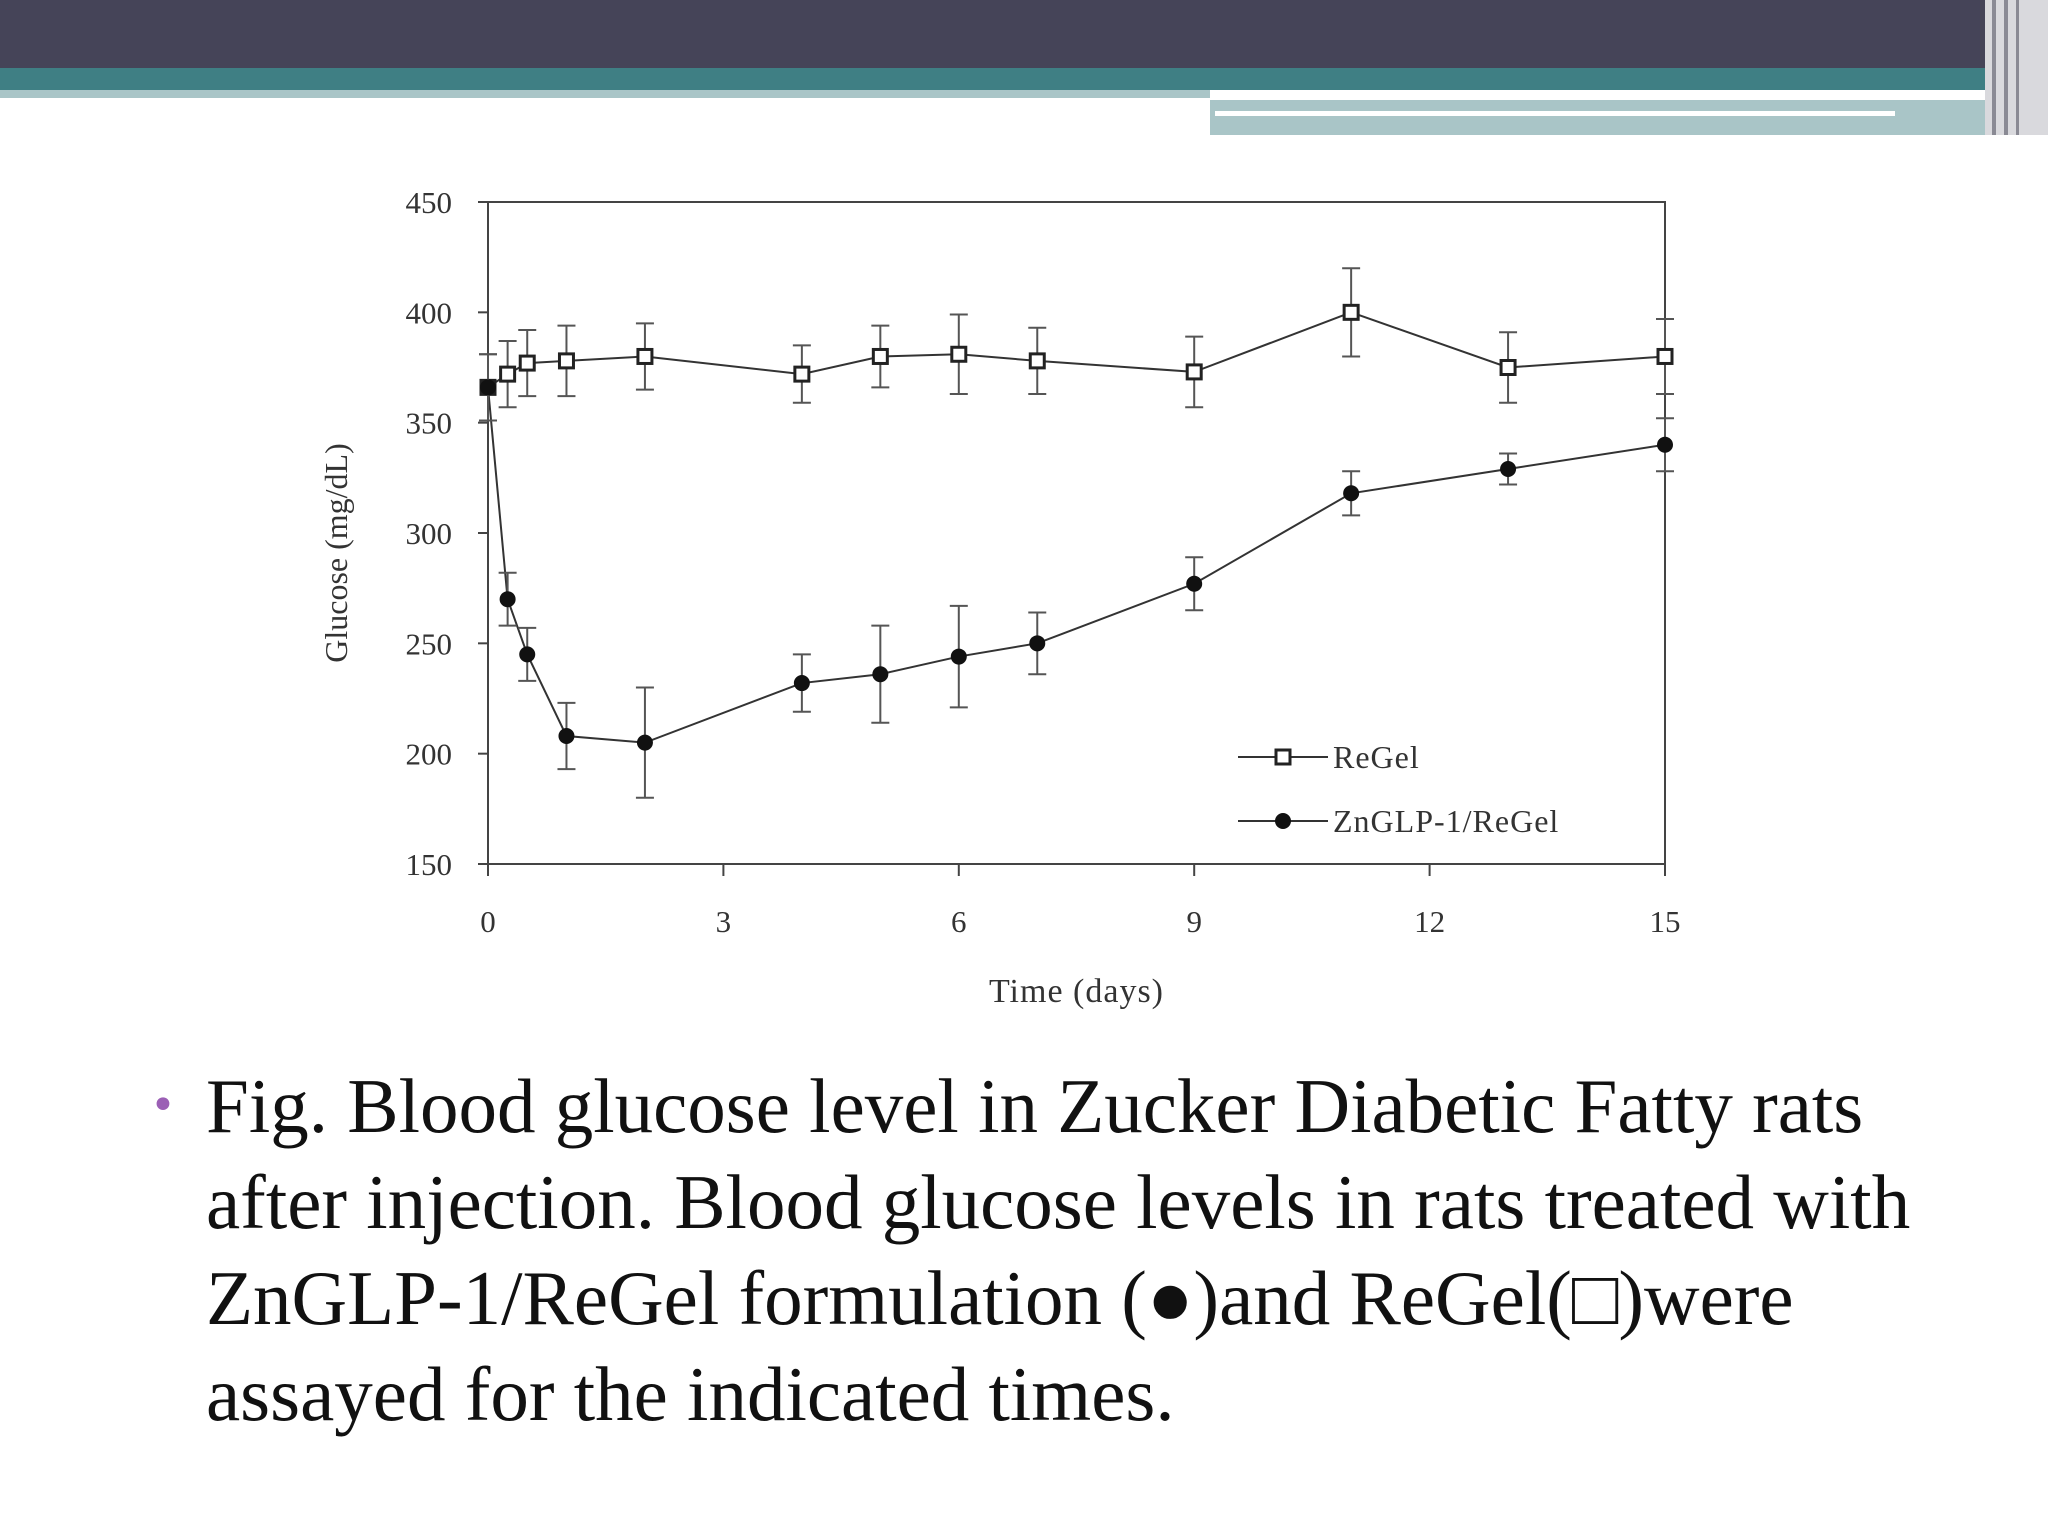 This screenshot has height=1536, width=2048. What do you see at coordinates (1665, 921) in the screenshot?
I see `x-tick-label: 15` at bounding box center [1665, 921].